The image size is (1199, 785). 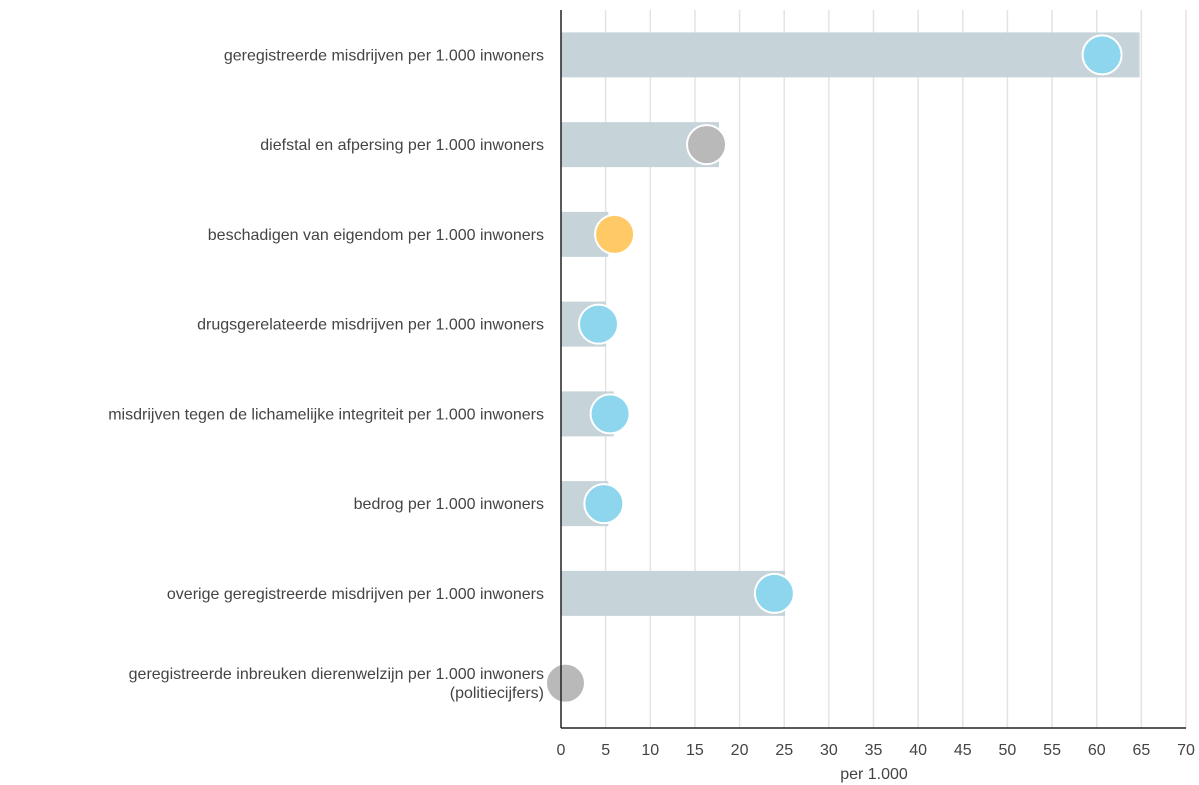 I want to click on x-tick-label: 40, so click(x=918, y=750).